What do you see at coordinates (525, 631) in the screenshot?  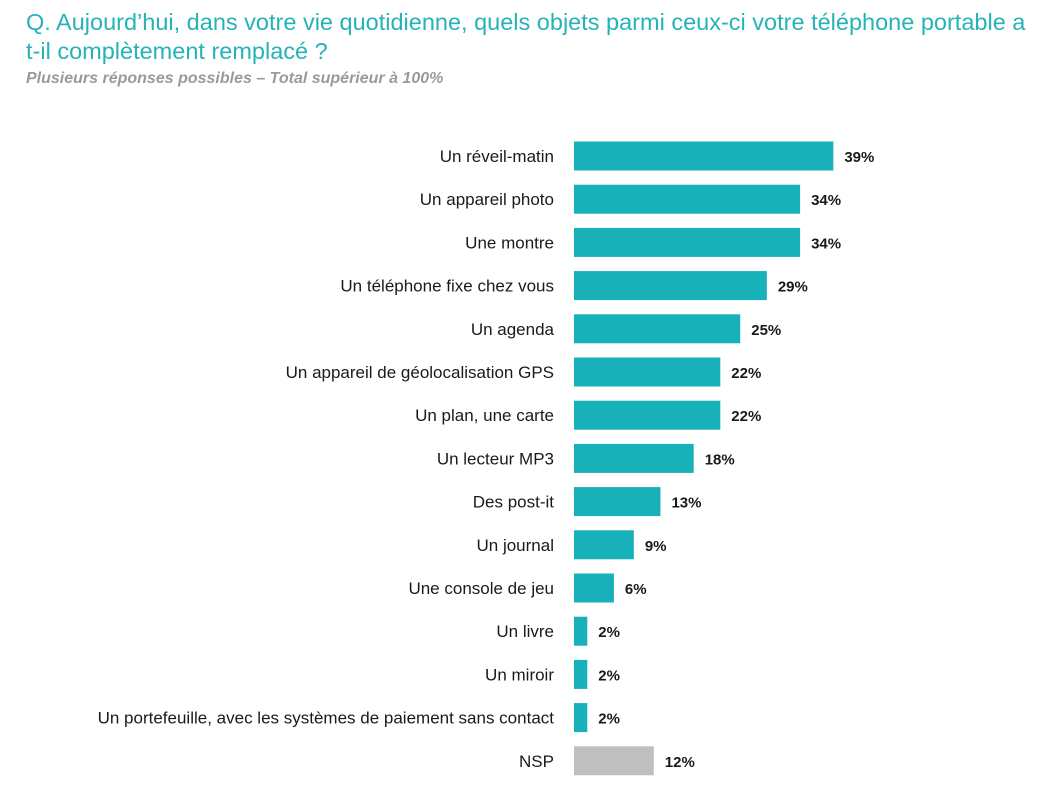 I see `category-label: Un livre` at bounding box center [525, 631].